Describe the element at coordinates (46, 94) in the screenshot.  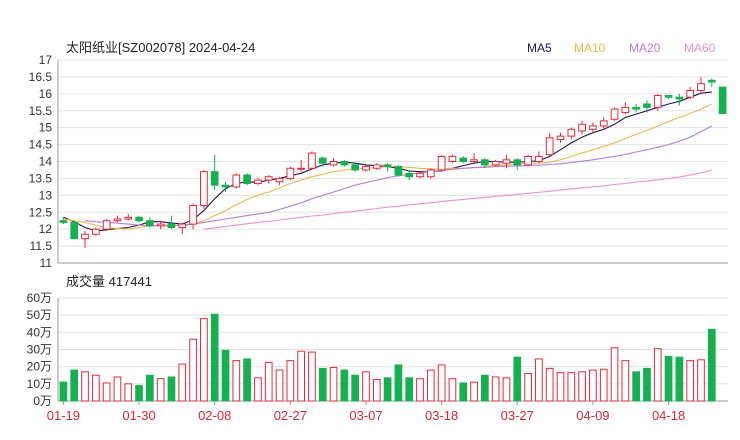
I see `price-tick-label: 16` at that location.